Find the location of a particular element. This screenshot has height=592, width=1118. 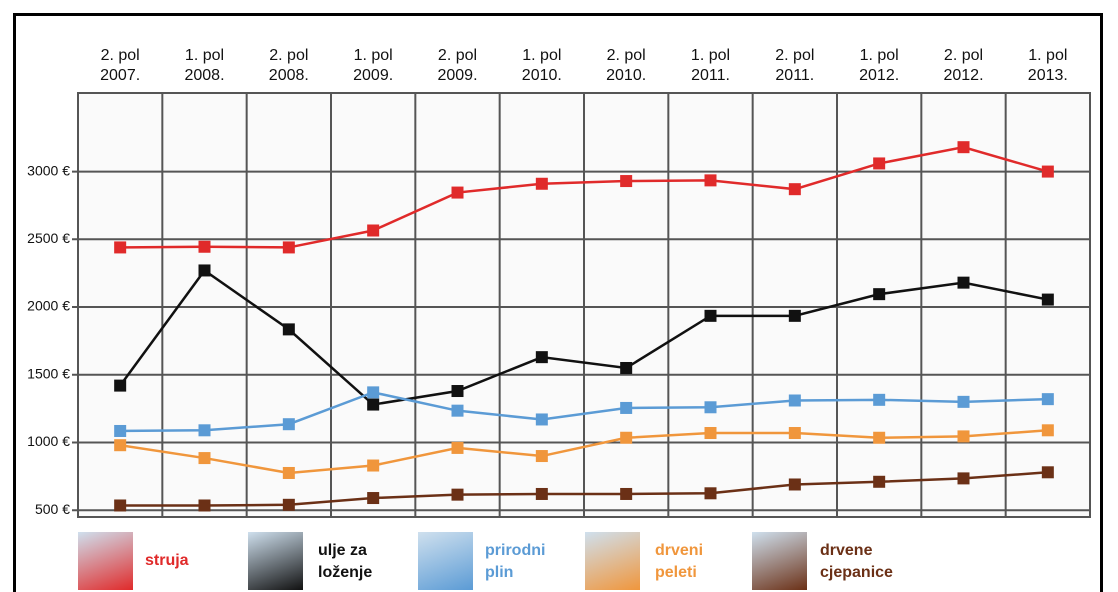

legend-label: drvene cjepanice is located at coordinates (856, 561).